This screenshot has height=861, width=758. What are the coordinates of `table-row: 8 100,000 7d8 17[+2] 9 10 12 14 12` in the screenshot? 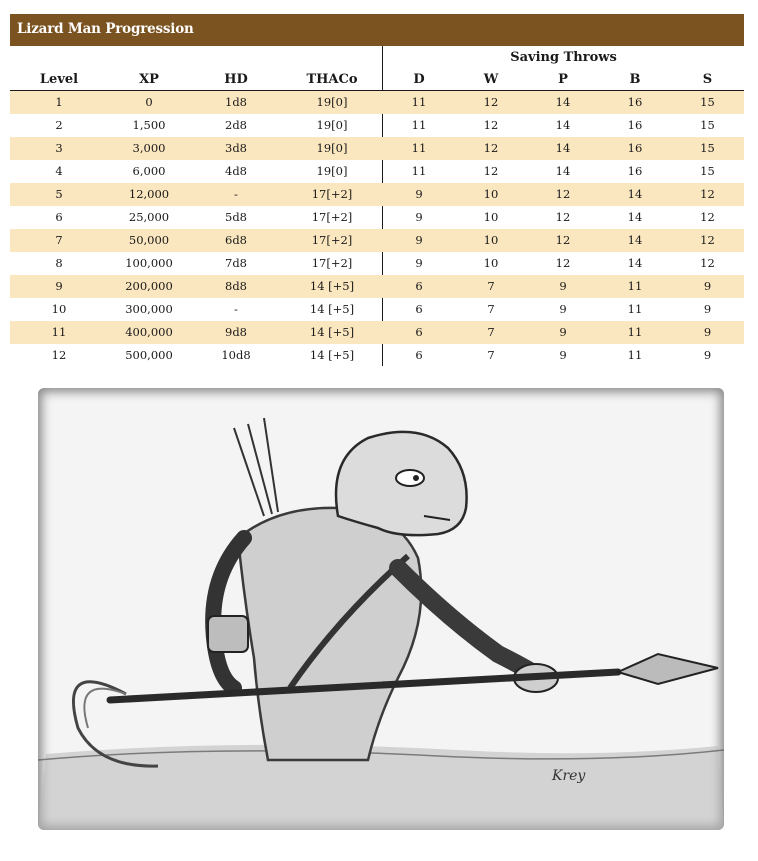 It's located at (377, 263).